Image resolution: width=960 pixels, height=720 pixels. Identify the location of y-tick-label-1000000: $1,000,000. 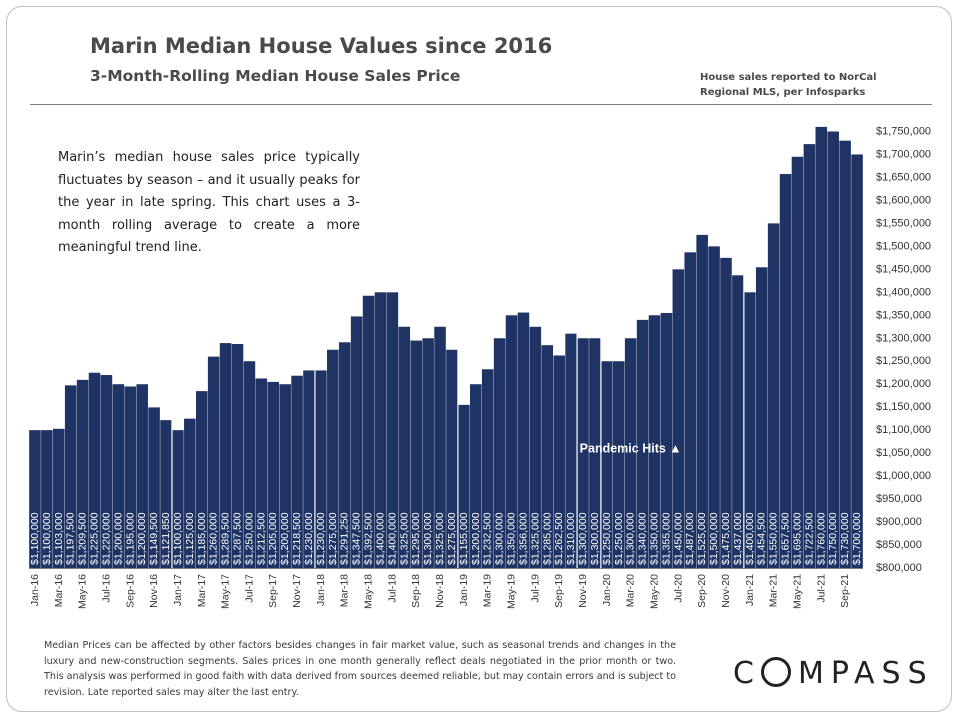
(903, 476).